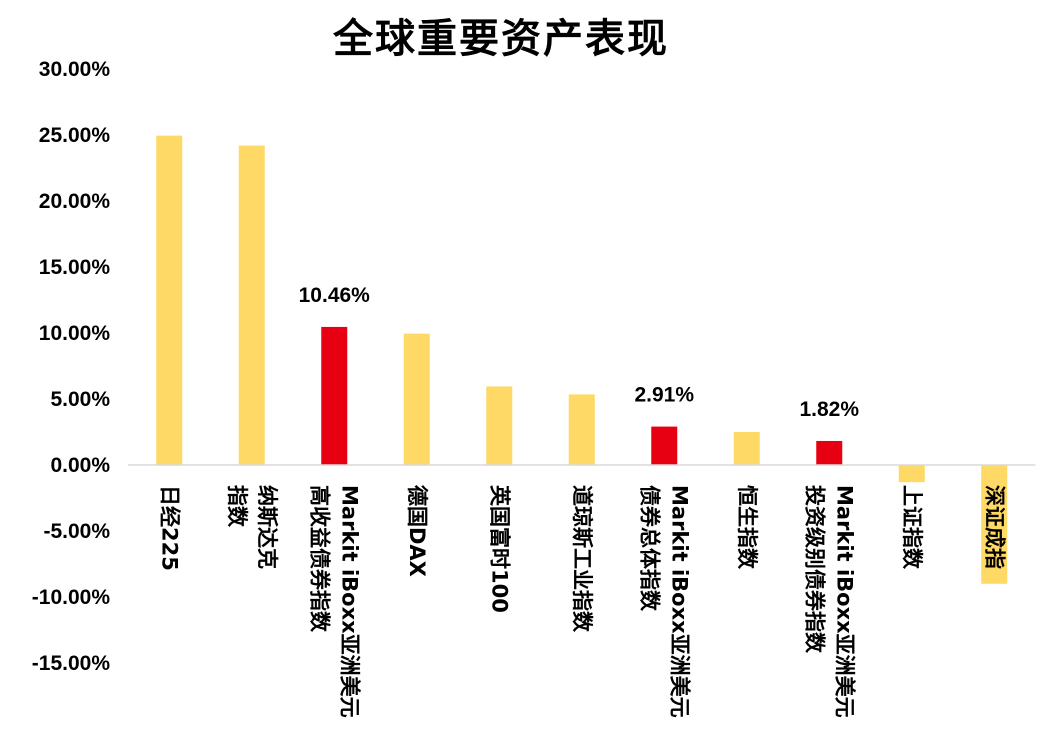 This screenshot has height=755, width=1062. Describe the element at coordinates (267, 527) in the screenshot. I see `category-label: 纳斯达克` at that location.